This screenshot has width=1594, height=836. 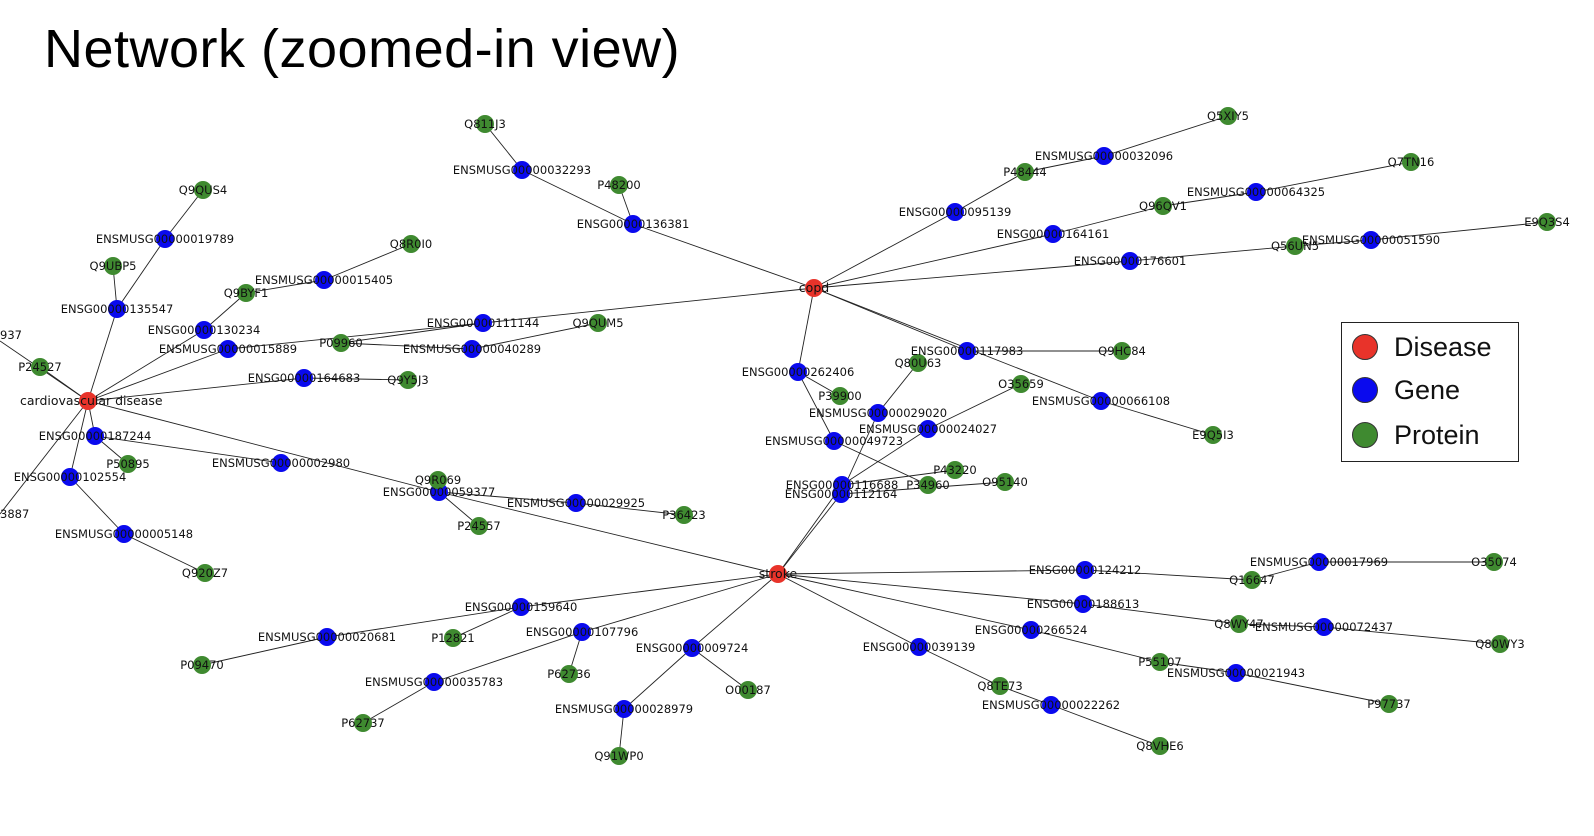 I want to click on edge-g_124212-p_Q16647, so click(x=1168, y=575).